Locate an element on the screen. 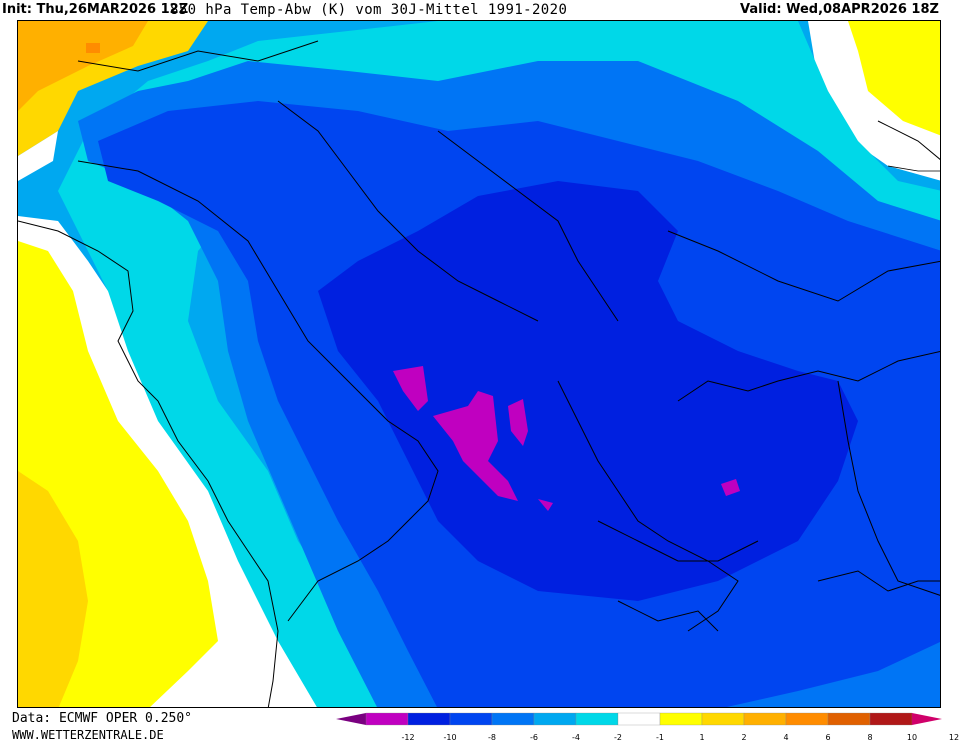 Image resolution: width=959 pixels, height=742 pixels. field-warm-west2 is located at coordinates (53, 589).